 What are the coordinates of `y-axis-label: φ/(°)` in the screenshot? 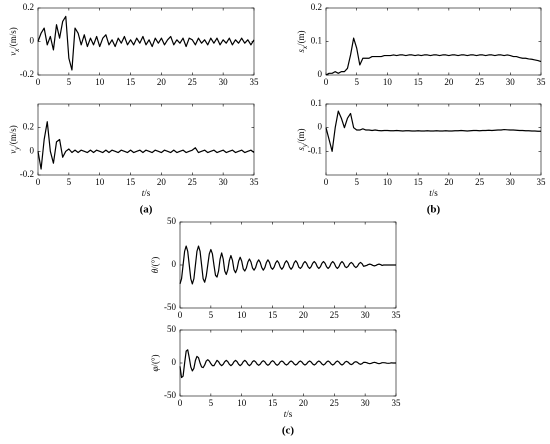 It's located at (155, 362).